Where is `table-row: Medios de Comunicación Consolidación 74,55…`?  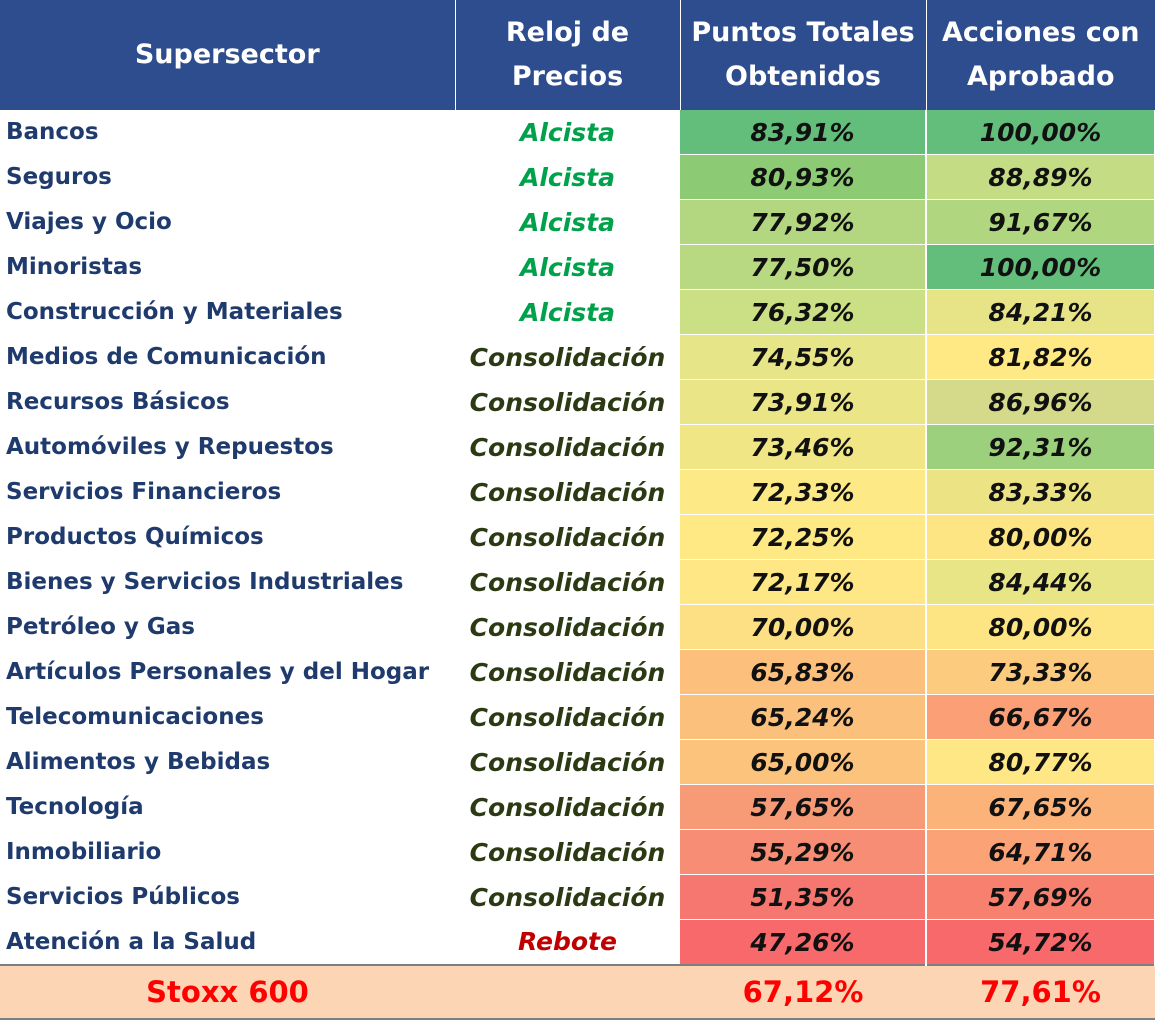
table-row: Medios de Comunicación Consolidación 74,55… is located at coordinates (577, 357).